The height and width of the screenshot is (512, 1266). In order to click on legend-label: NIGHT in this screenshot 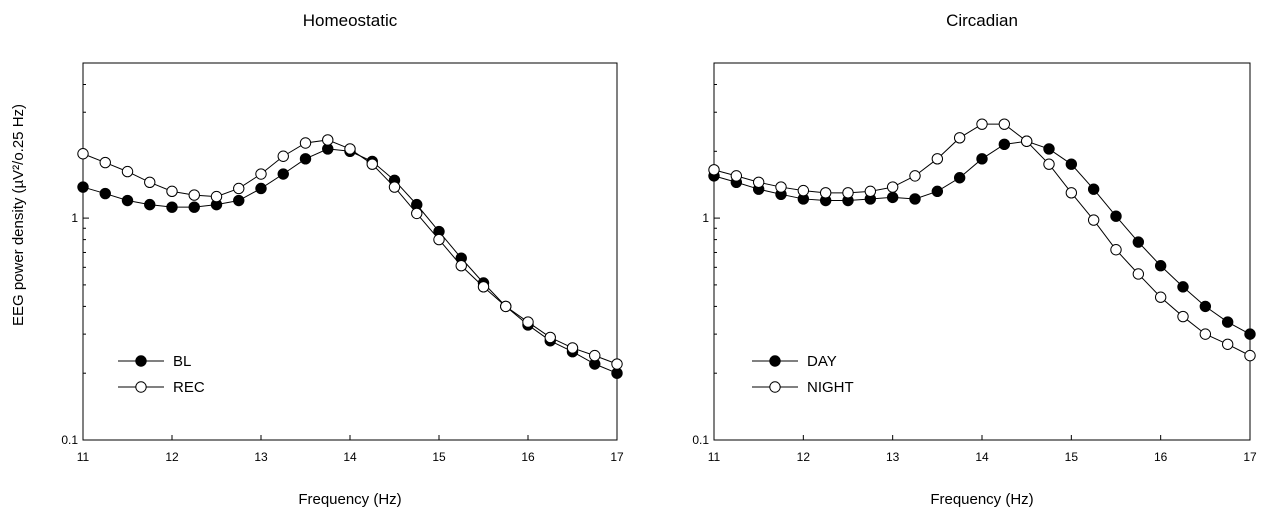, I will do `click(830, 387)`.